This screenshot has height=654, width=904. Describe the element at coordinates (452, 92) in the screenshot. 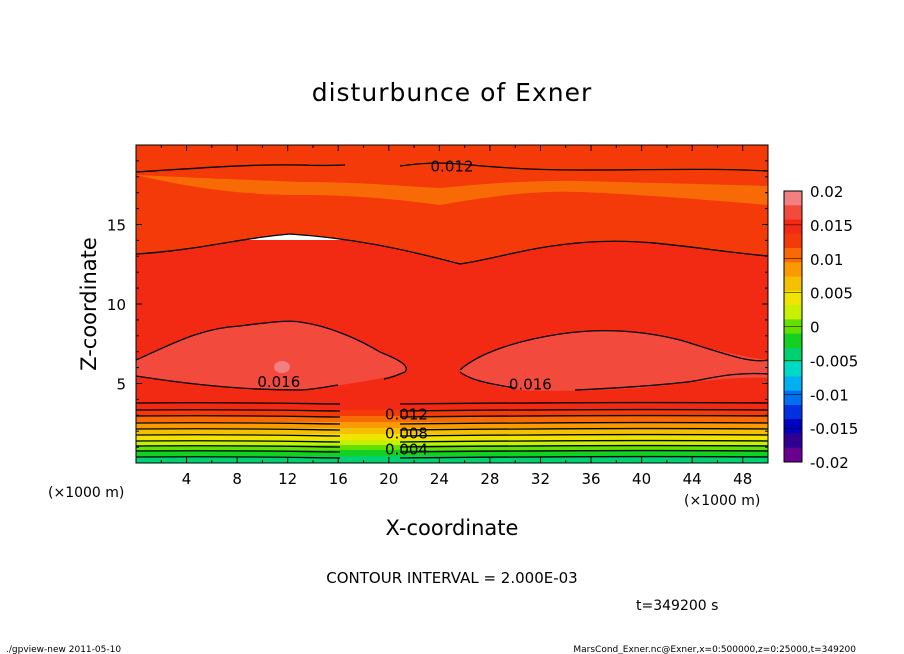

I see `chart-title: disturbunce of Exner` at that location.